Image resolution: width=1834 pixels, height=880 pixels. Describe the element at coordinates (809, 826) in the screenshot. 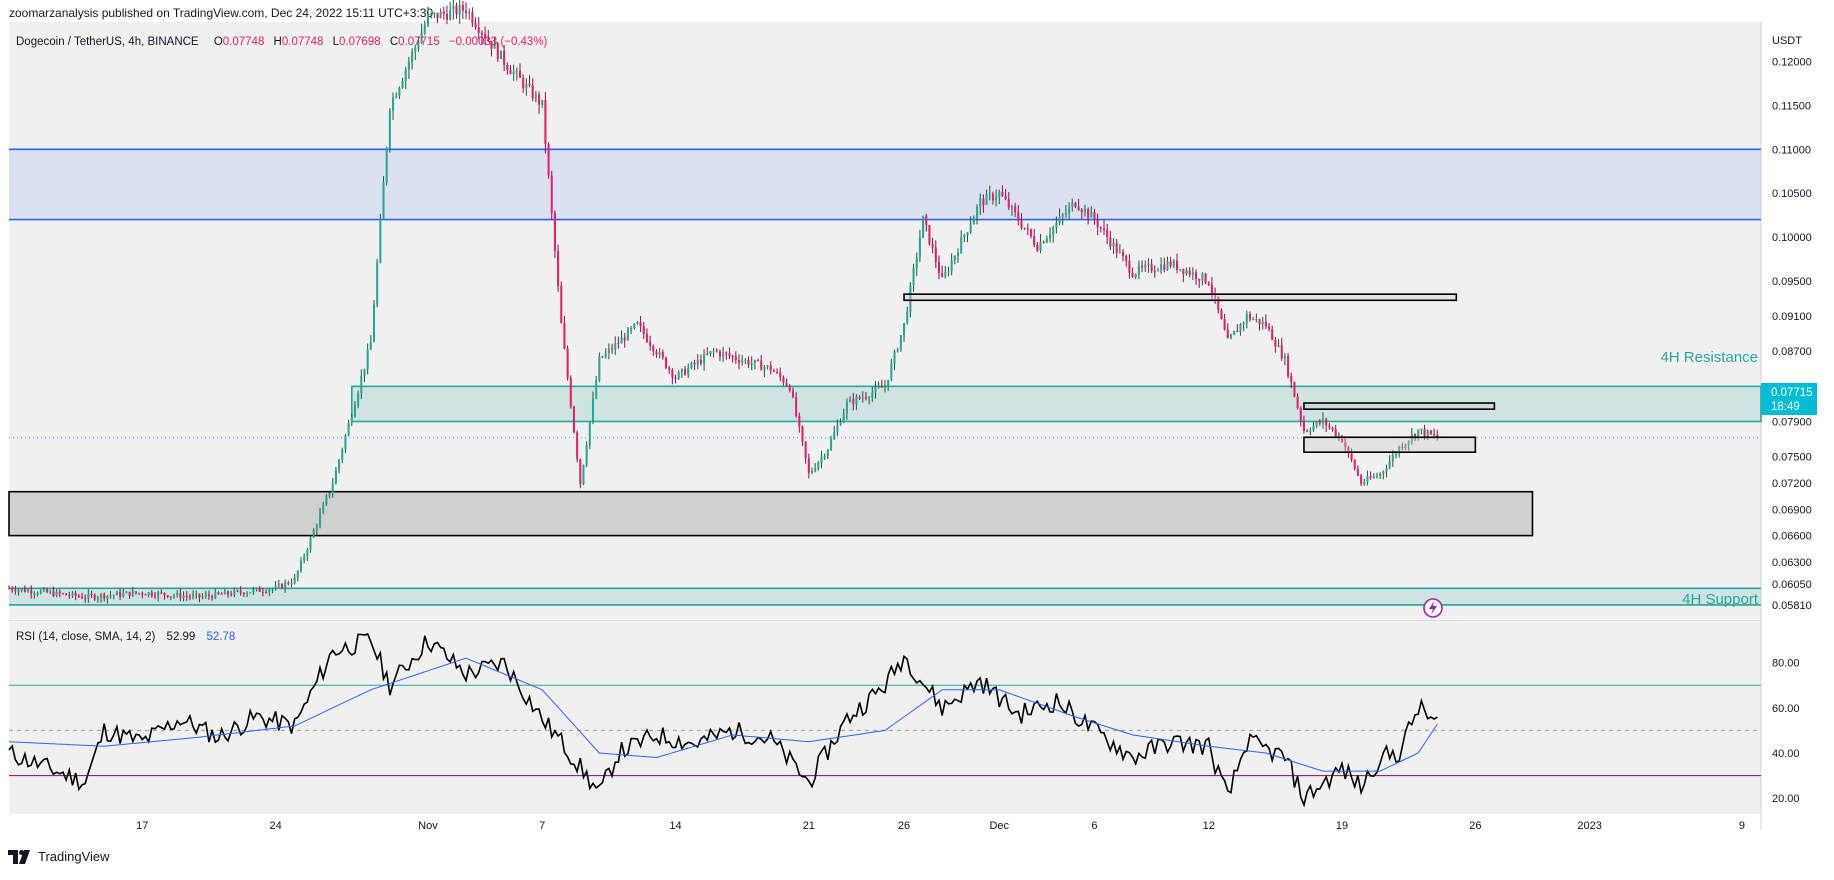

I see `time-tick-5: 21` at that location.